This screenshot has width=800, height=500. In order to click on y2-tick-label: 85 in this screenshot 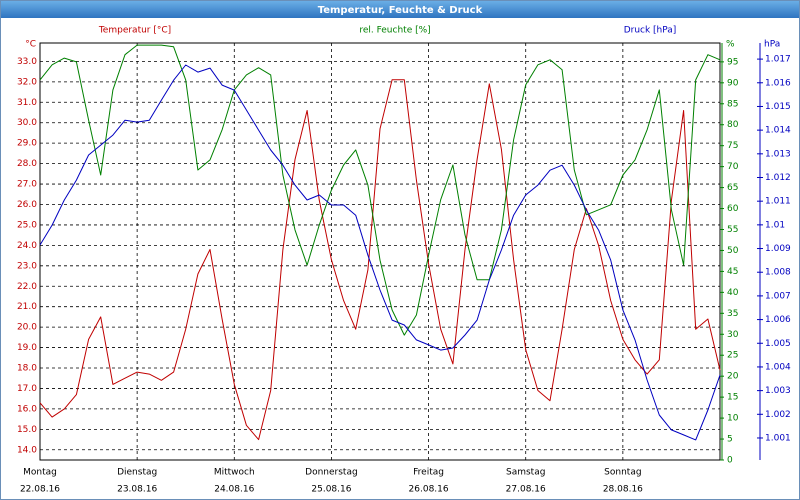, I will do `click(732, 104)`.